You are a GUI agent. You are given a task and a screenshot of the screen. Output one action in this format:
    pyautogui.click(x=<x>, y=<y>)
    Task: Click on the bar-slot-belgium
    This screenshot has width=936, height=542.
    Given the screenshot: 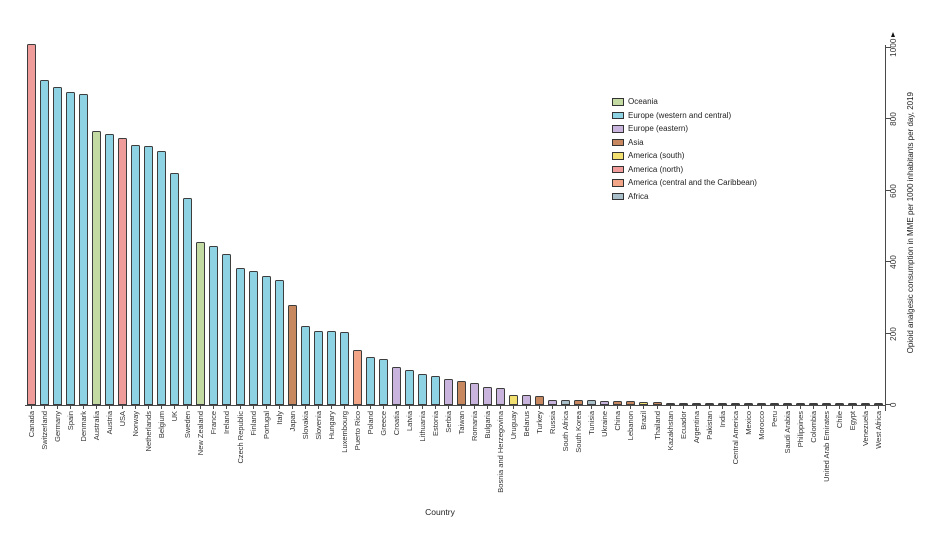 What is the action you would take?
    pyautogui.click(x=161, y=225)
    